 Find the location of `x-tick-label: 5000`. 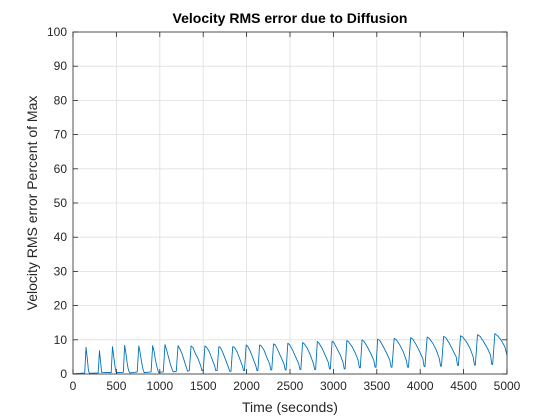

x-tick-label: 5000 is located at coordinates (507, 386).